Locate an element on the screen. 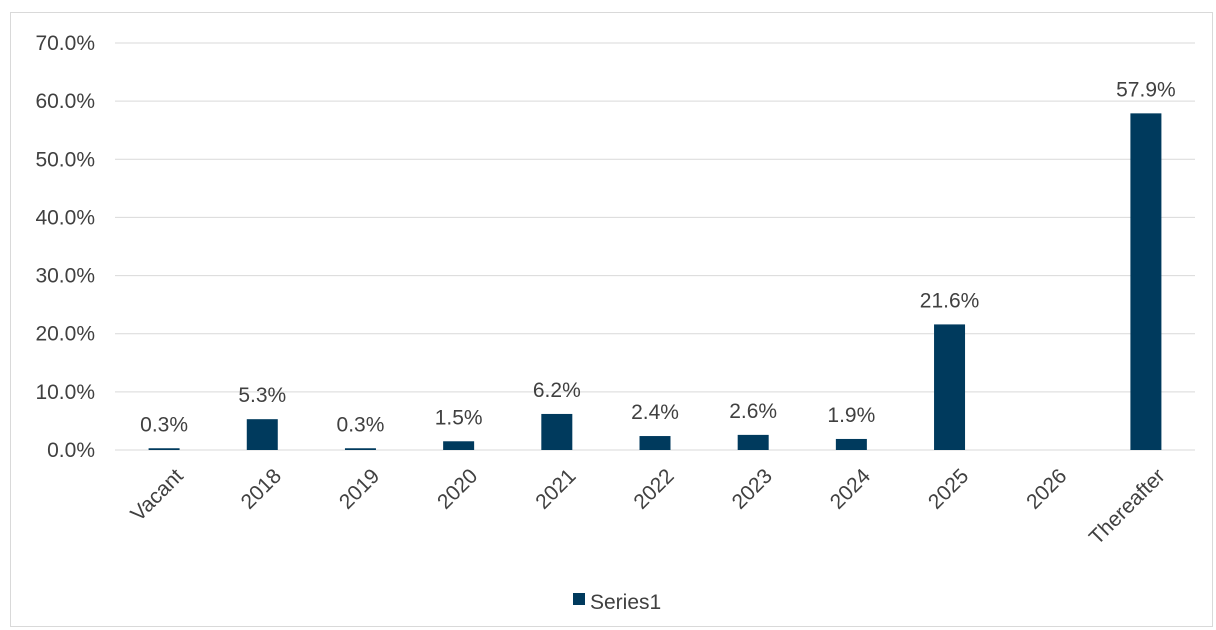 Image resolution: width=1216 pixels, height=630 pixels. y-tick-label: 30.0% is located at coordinates (65, 276).